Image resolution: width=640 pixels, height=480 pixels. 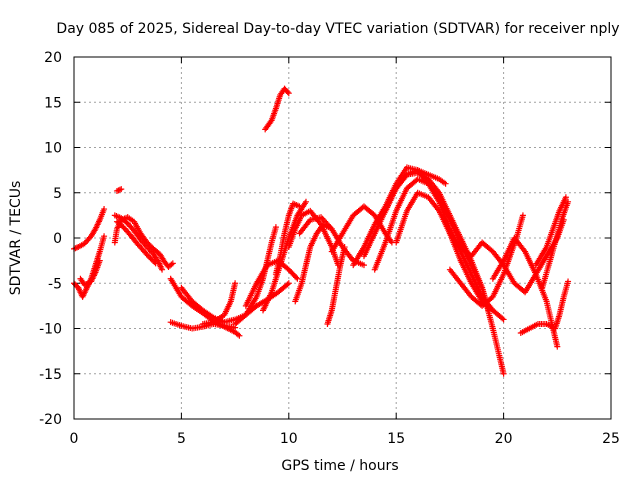 What do you see at coordinates (99, 260) in the screenshot?
I see `data-point-c` at bounding box center [99, 260].